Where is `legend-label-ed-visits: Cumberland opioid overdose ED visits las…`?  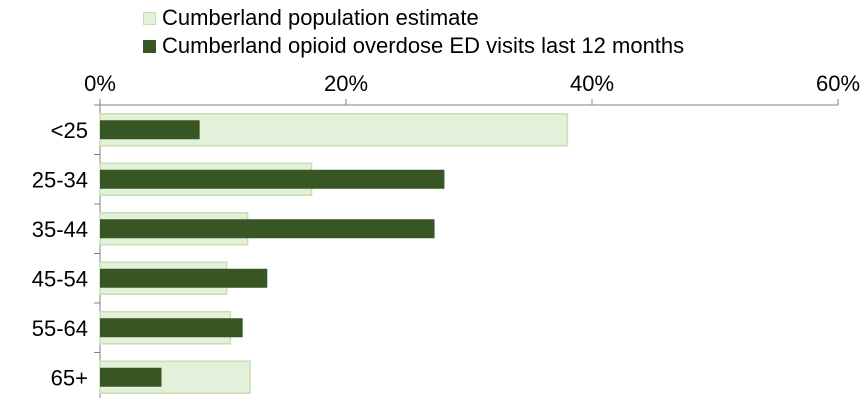
legend-label-ed-visits: Cumberland opioid overdose ED visits las… is located at coordinates (423, 45).